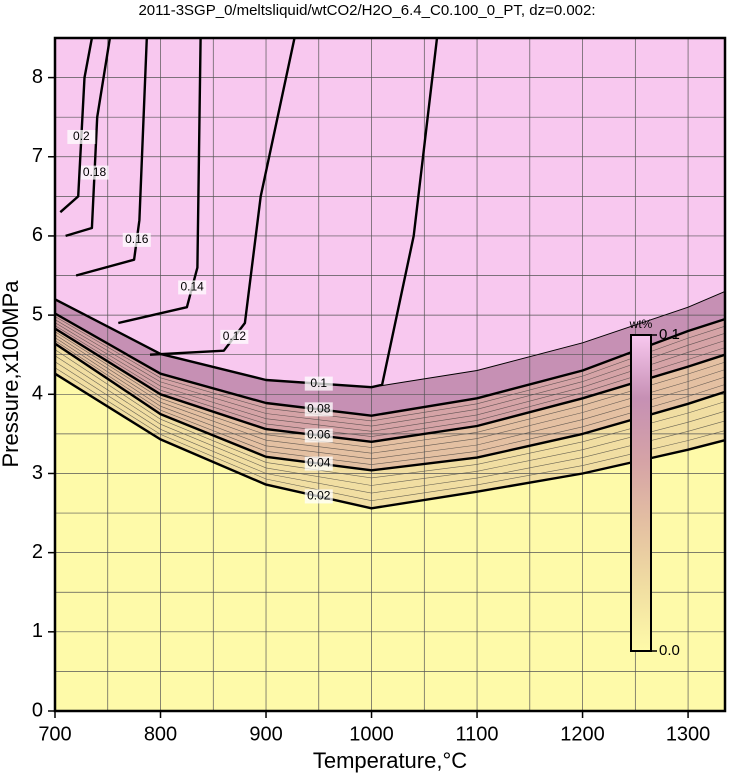 This screenshot has width=734, height=776. I want to click on colorbar, so click(641, 493).